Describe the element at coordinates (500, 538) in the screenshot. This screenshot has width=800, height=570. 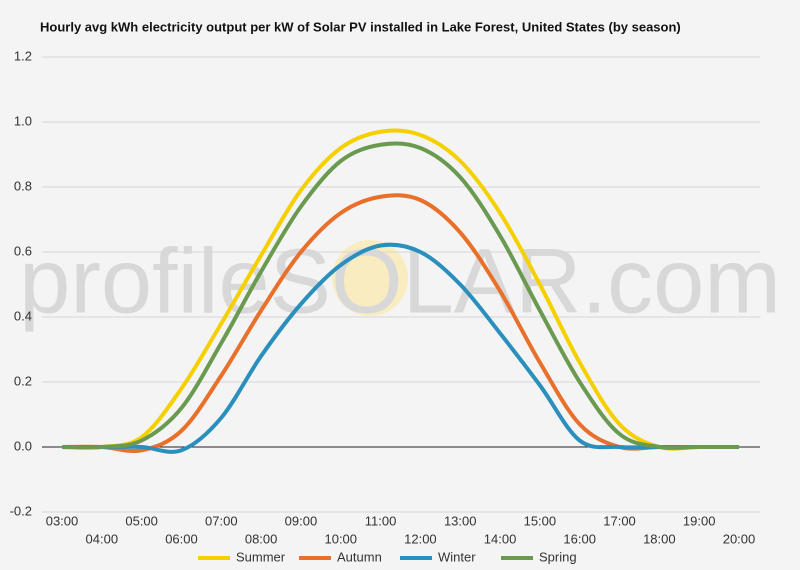
I see `x-tick-label: 14:00` at that location.